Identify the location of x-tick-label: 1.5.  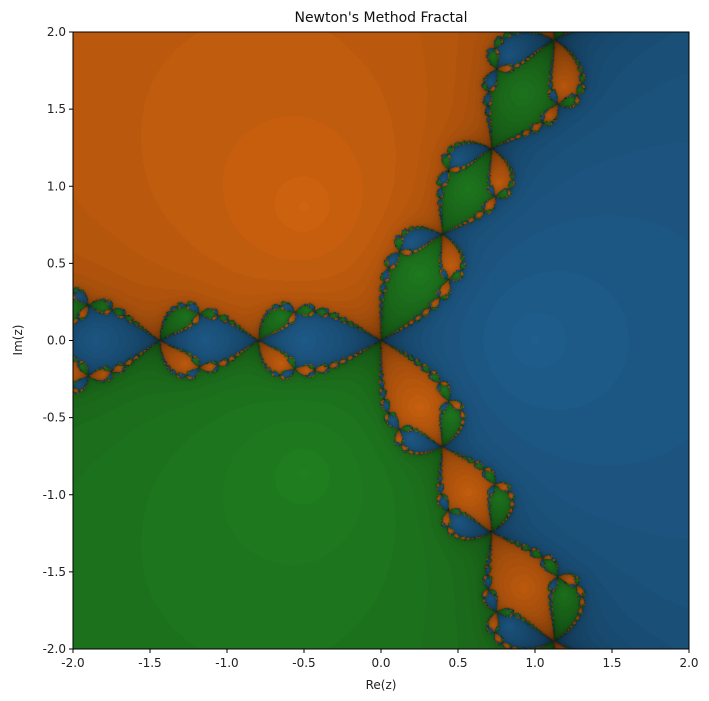
(611, 663).